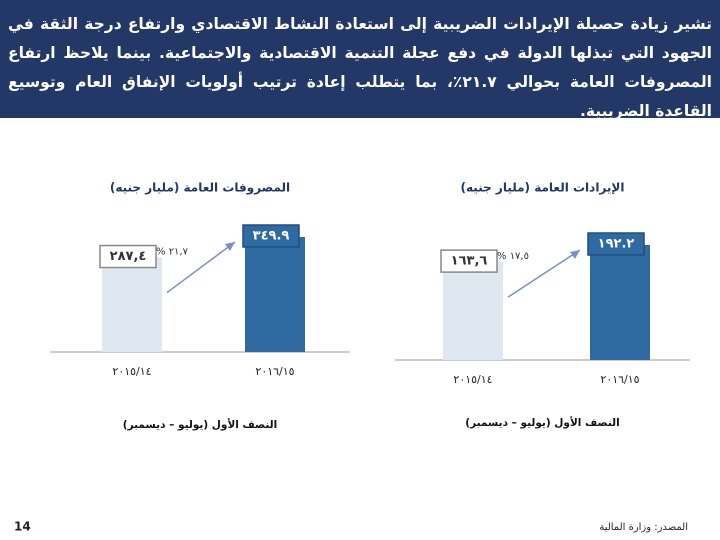 This screenshot has width=720, height=540. Describe the element at coordinates (200, 188) in the screenshot. I see `chart-title: المصروفات العامة (مليار جنيه)` at that location.